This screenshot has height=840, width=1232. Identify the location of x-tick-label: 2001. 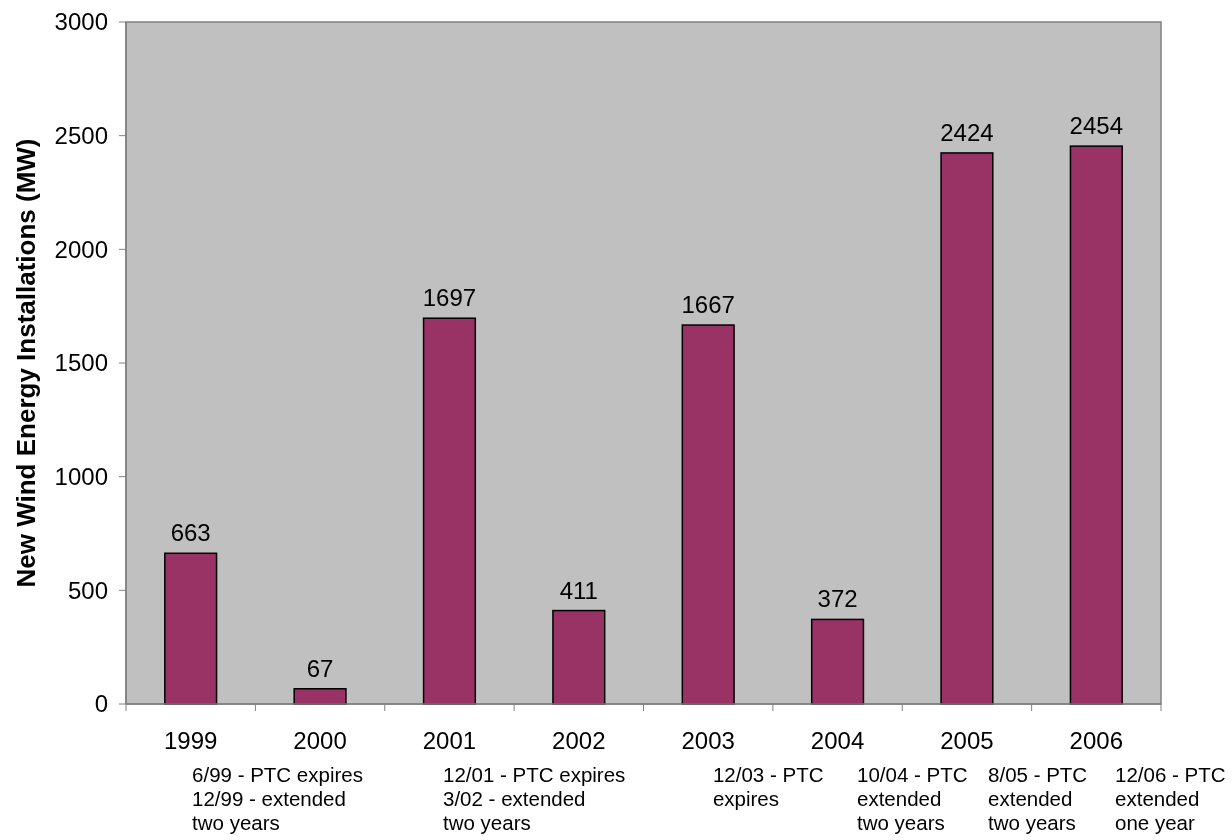
(449, 740).